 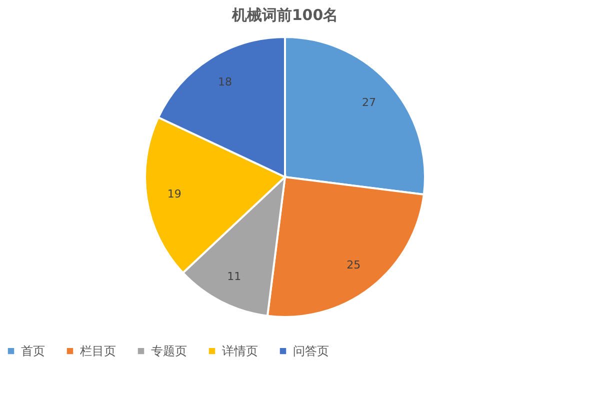 What do you see at coordinates (284, 15) in the screenshot?
I see `chart-title: 机械词前100名` at bounding box center [284, 15].